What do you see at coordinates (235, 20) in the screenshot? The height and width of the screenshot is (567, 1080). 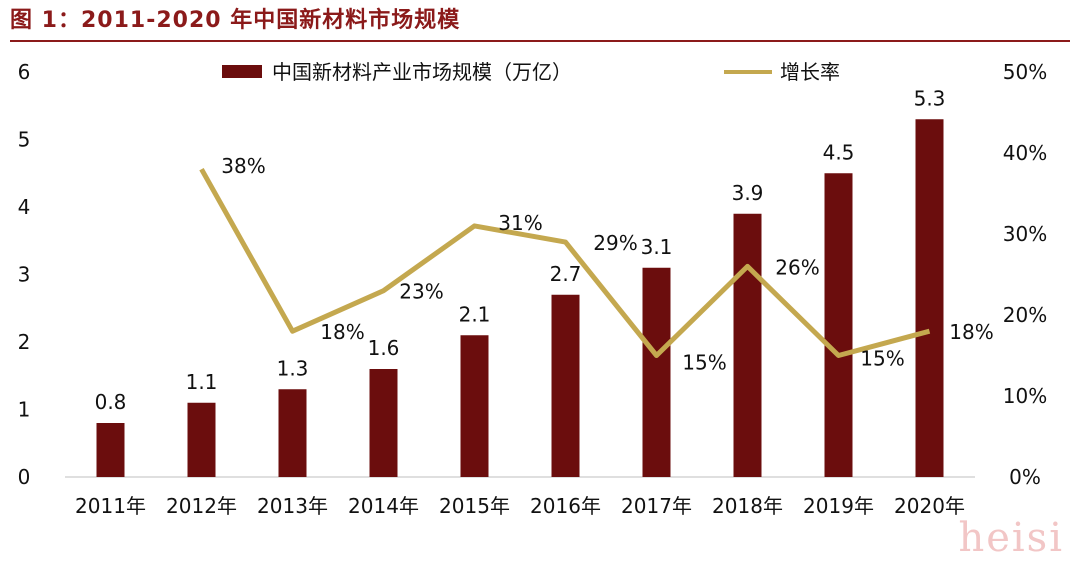 I see `figure-title: 图 1：2011-2020 年中国新材料市场规模` at bounding box center [235, 20].